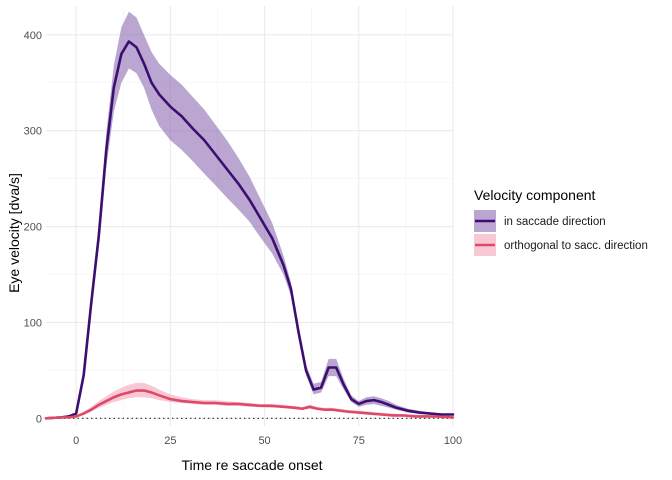 Image resolution: width=672 pixels, height=480 pixels. I want to click on x-tick-labels: 0 25 50 75 100, so click(267, 441).